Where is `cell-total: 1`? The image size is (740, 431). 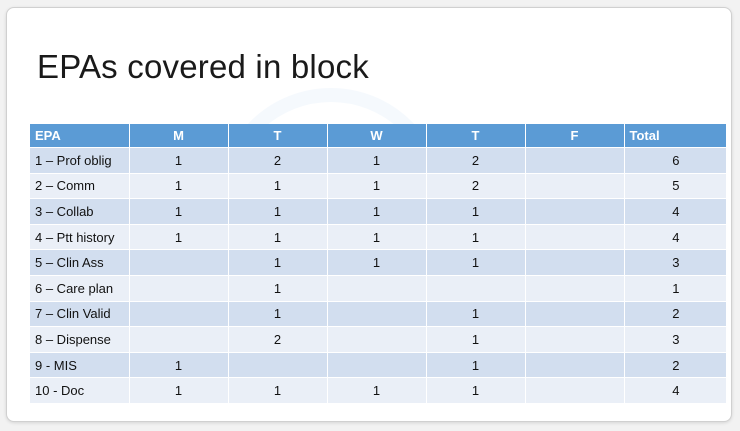
cell-total: 1 is located at coordinates (675, 288).